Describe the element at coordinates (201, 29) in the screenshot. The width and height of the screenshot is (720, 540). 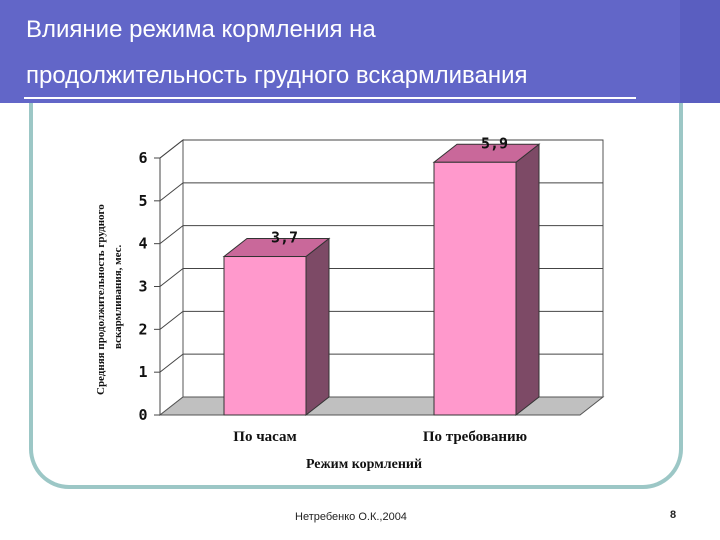
I see `slide-title-line-1: Влияние режима кормления на` at that location.